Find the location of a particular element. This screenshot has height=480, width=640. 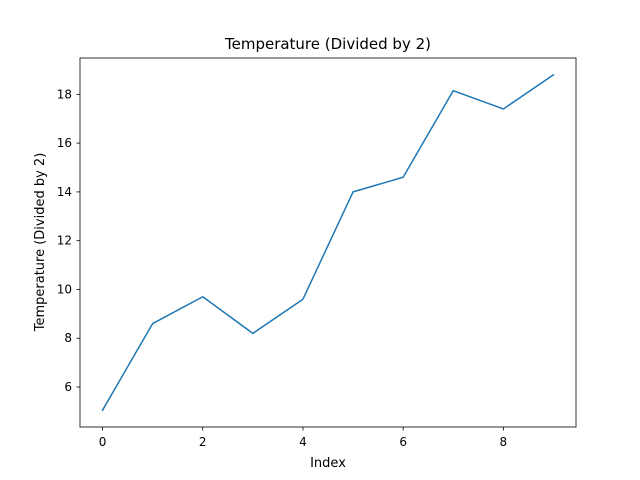

x-axis-label: Index is located at coordinates (328, 463).